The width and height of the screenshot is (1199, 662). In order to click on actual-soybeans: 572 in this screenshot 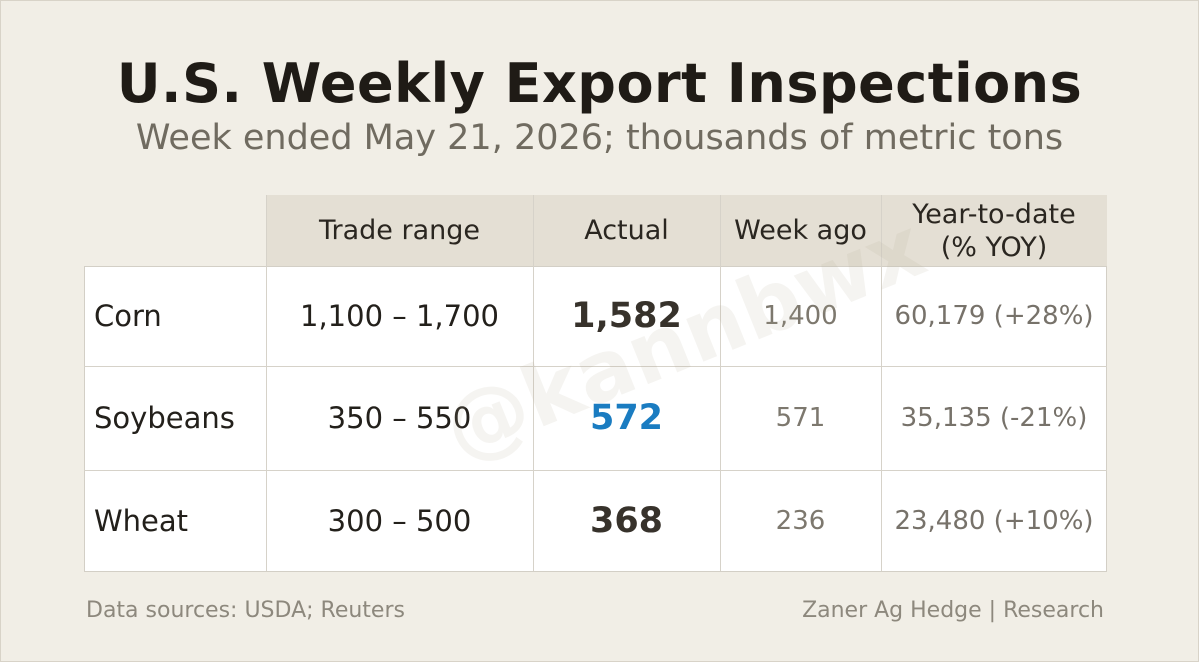, I will do `click(626, 418)`.